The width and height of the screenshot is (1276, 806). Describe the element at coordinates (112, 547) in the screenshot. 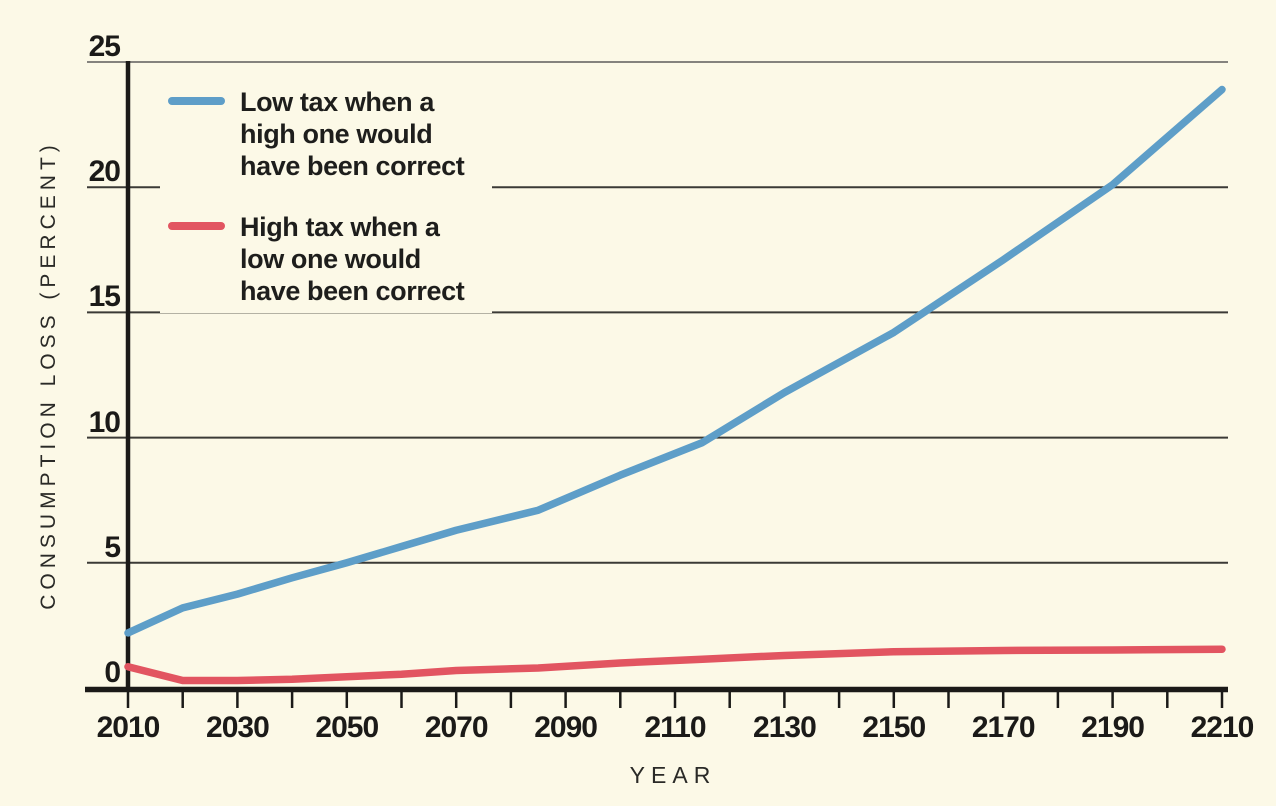

I see `y-tick-label: 5` at that location.